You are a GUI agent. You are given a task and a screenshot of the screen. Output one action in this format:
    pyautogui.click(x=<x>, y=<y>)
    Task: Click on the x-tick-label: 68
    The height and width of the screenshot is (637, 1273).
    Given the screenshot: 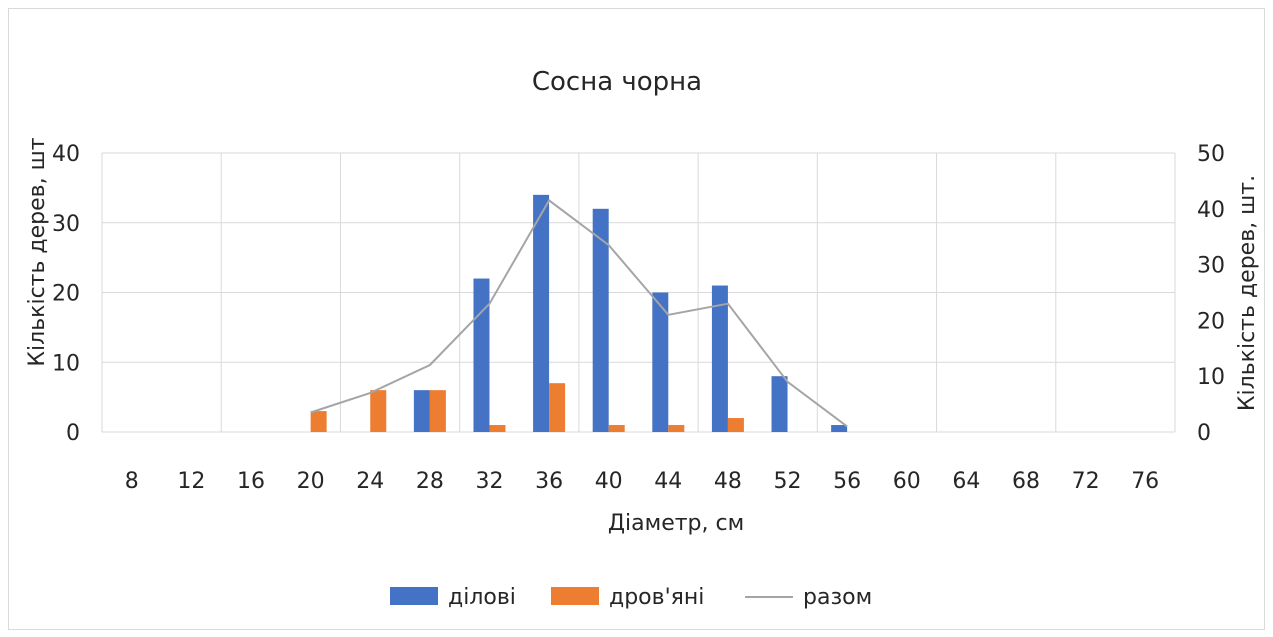 What is the action you would take?
    pyautogui.click(x=1026, y=481)
    